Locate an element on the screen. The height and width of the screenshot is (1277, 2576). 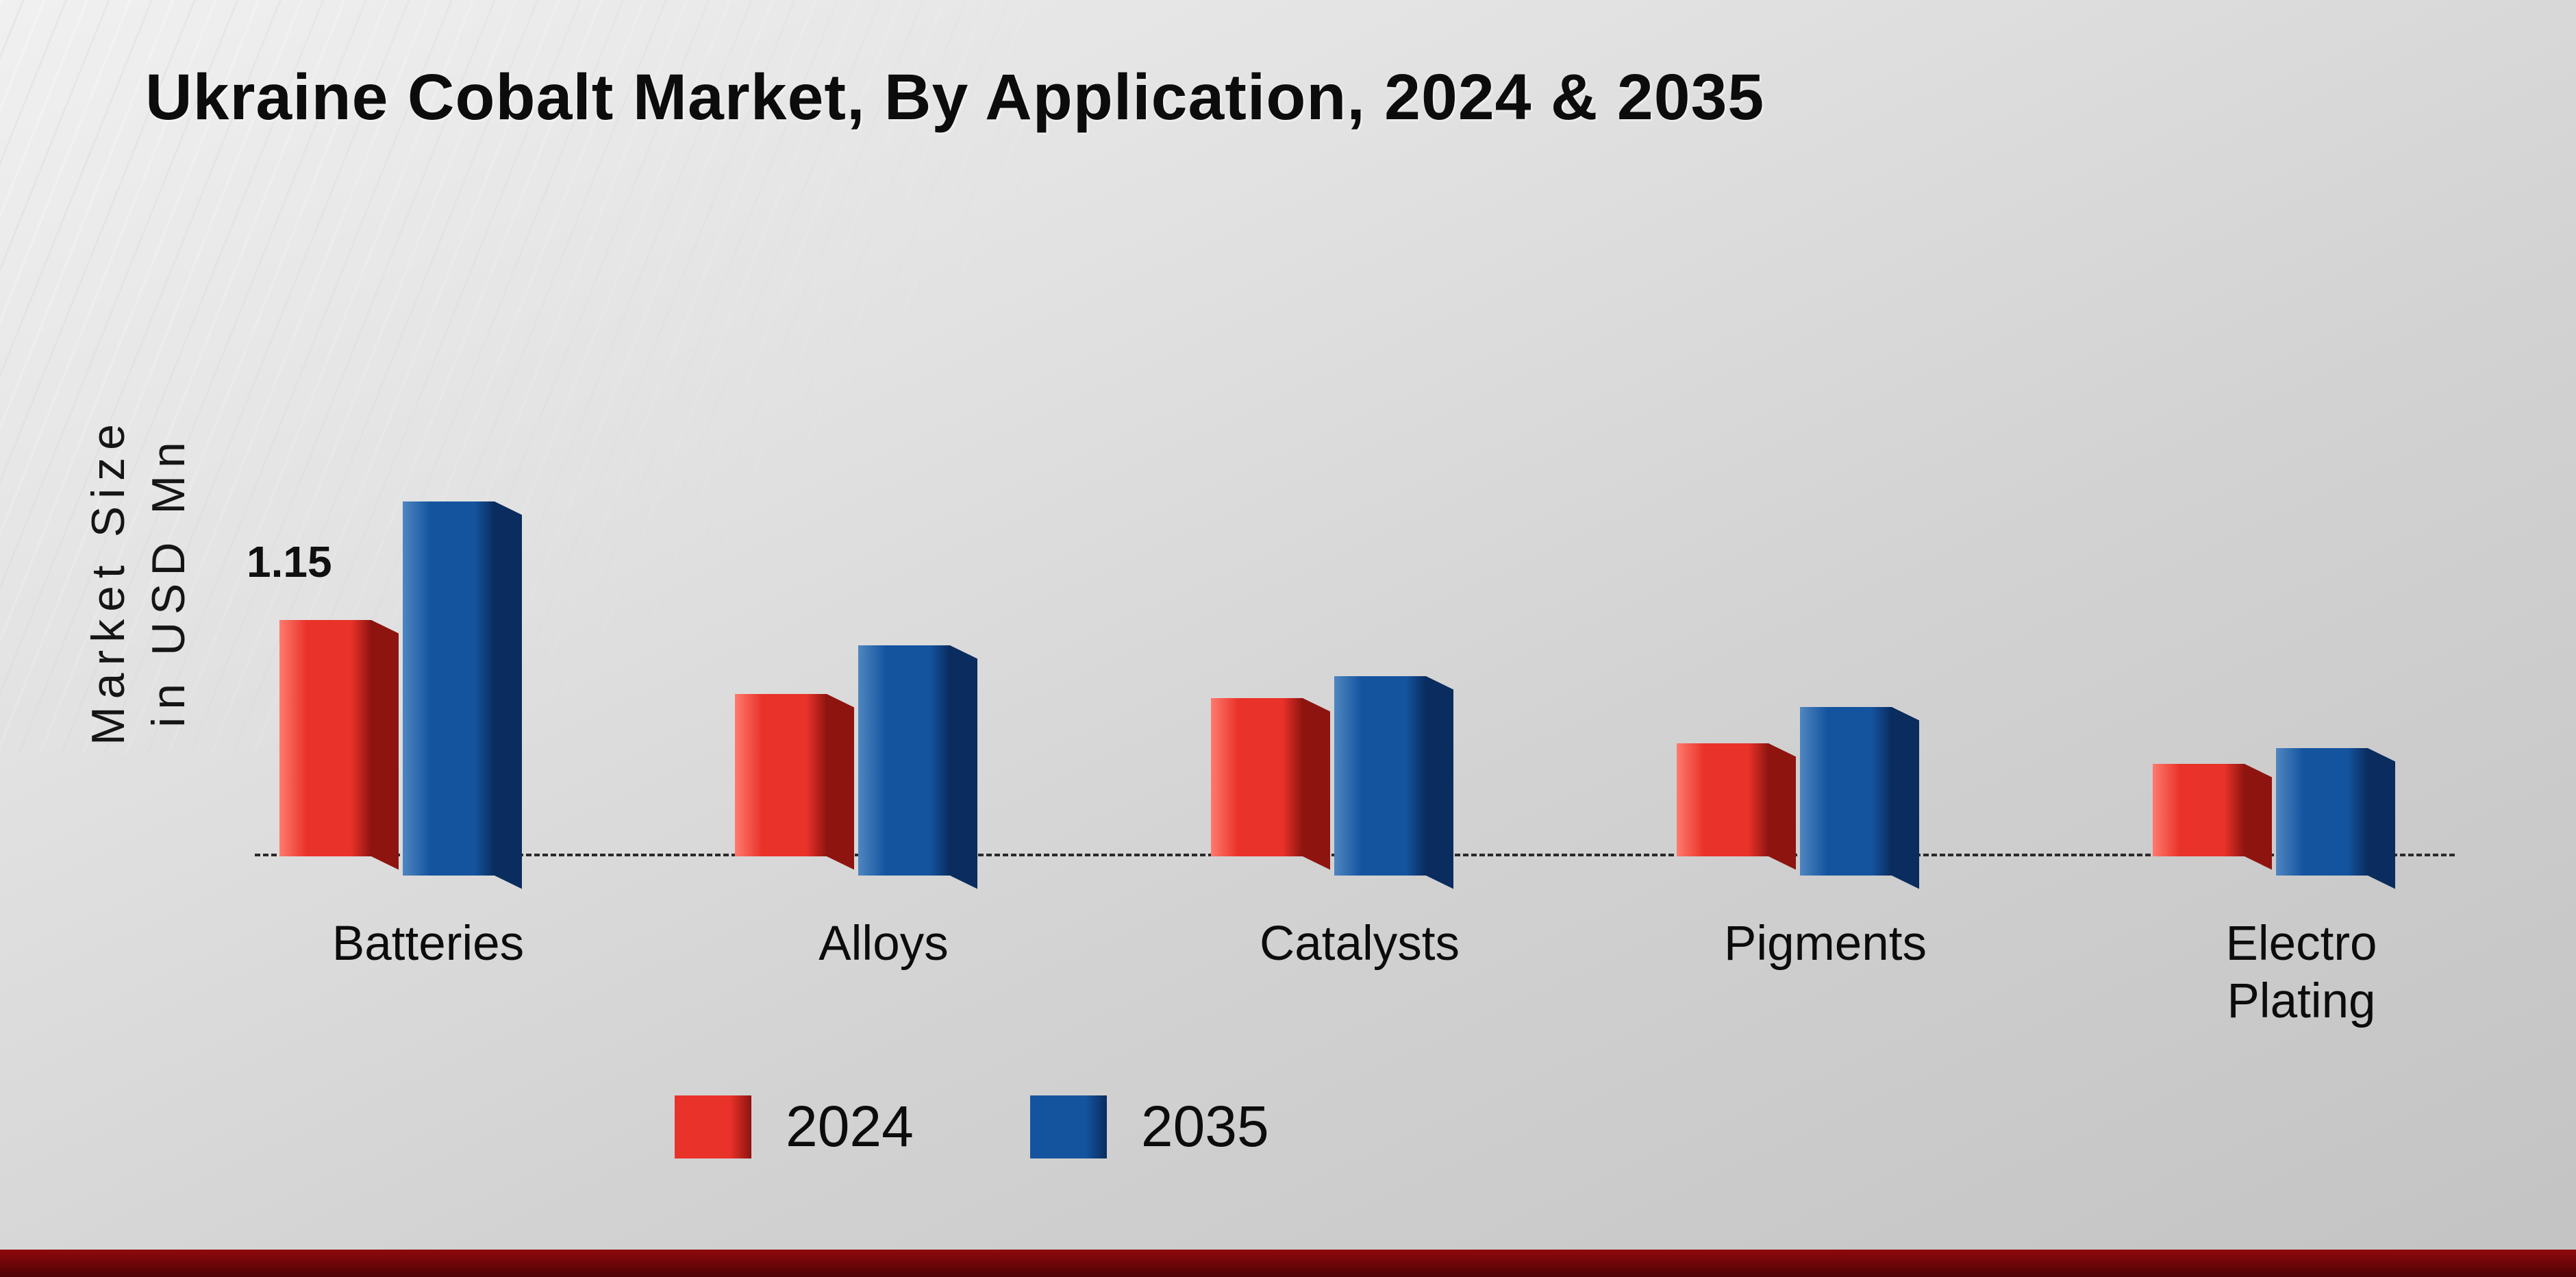
legend-swatch-2024 is located at coordinates (713, 1126).